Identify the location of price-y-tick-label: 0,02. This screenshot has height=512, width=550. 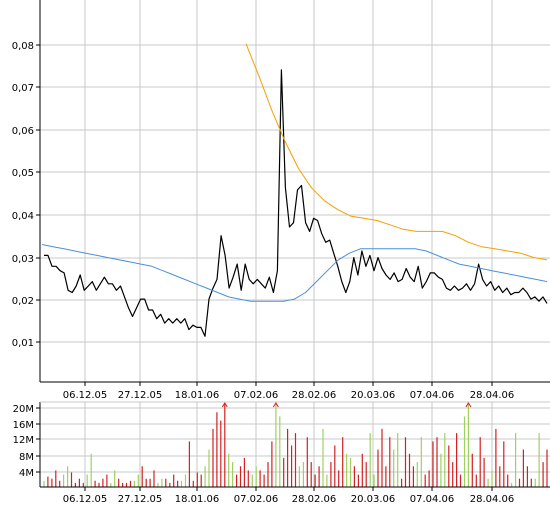
(23, 301).